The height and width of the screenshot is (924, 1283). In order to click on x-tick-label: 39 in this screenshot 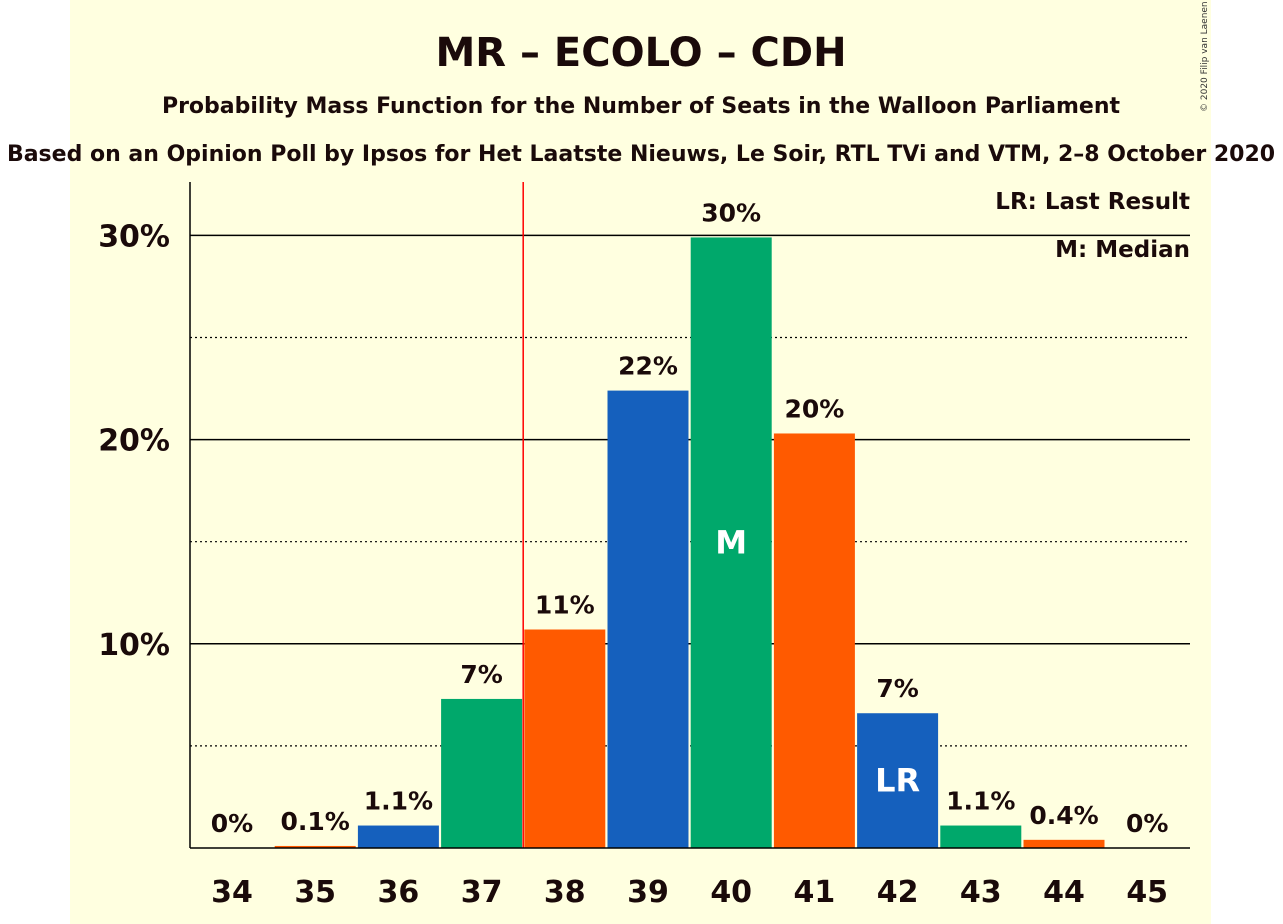, I will do `click(648, 892)`.